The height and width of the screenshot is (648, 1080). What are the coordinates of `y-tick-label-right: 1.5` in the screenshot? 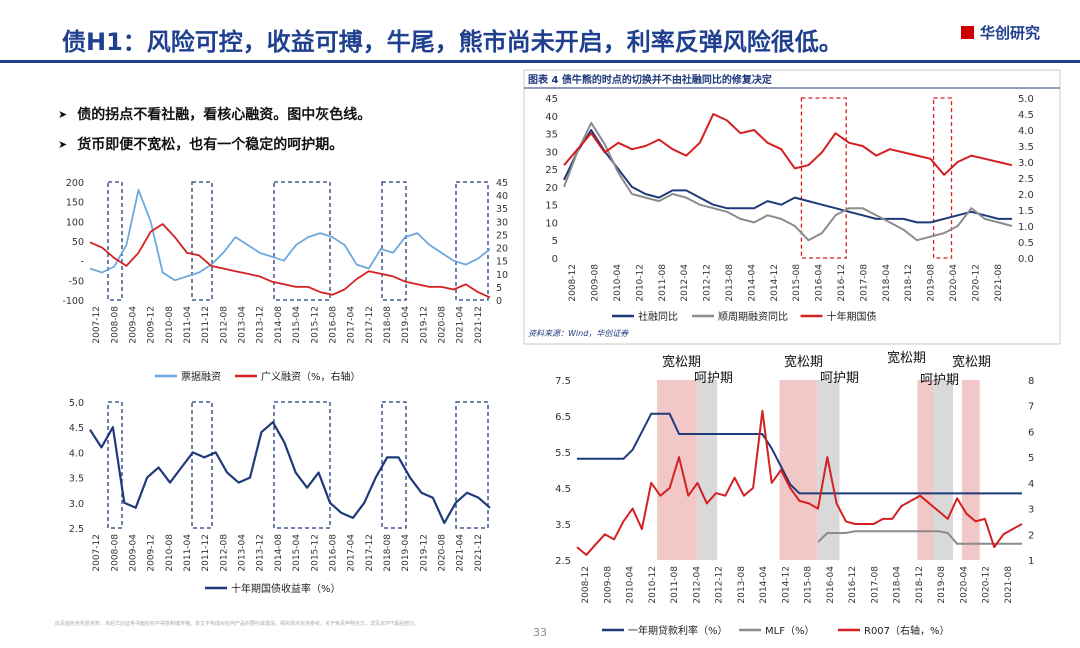 It's located at (1026, 211).